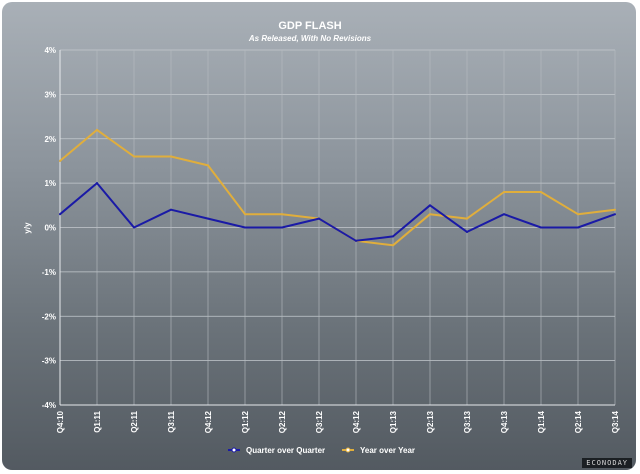 This screenshot has width=640, height=474. Describe the element at coordinates (49, 316) in the screenshot. I see `y-tick-label: -2%` at that location.